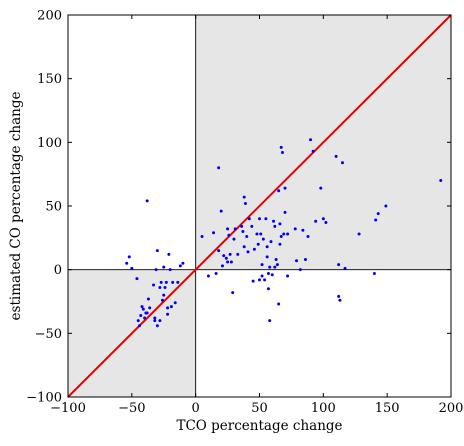 The height and width of the screenshot is (446, 464). I want to click on y-tick-label: 200, so click(49, 16).